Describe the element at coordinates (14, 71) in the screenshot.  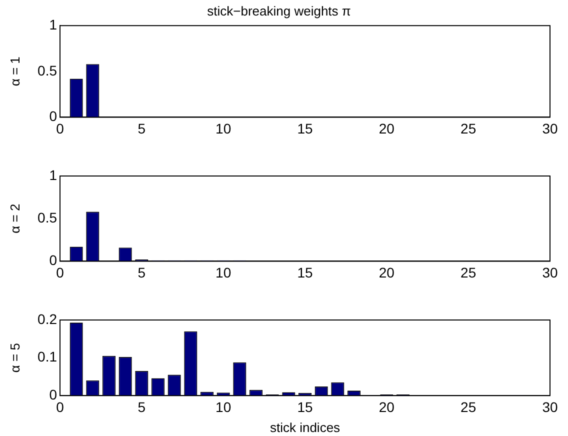
I see `y-axis-title: α = 1` at that location.